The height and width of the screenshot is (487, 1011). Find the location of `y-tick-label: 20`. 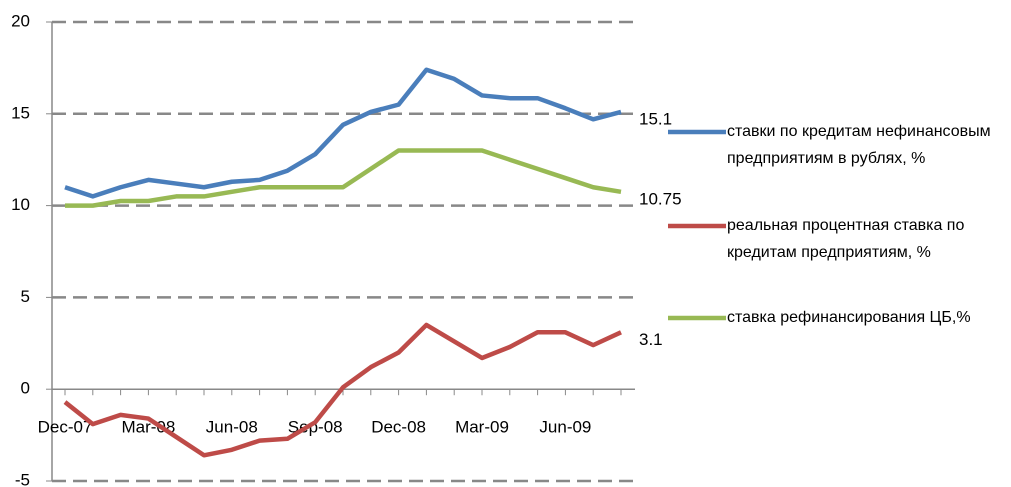

y-tick-label: 20 is located at coordinates (20, 20).